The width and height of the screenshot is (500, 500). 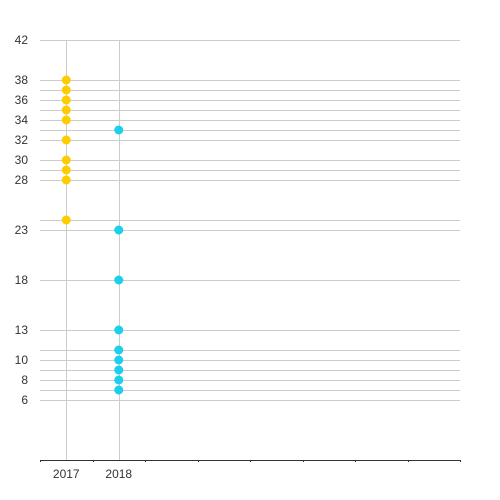 What do you see at coordinates (24, 400) in the screenshot?
I see `y-tick-label: 6` at bounding box center [24, 400].